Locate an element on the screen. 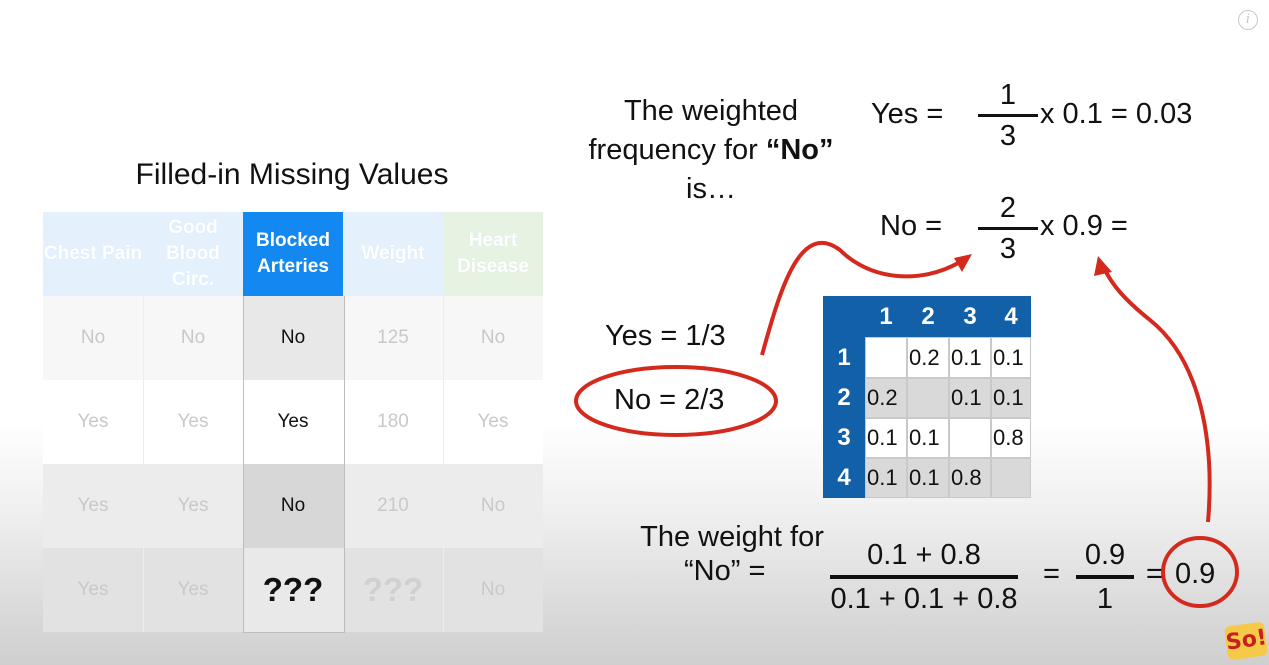  weight-label-line: “No” = is located at coordinates (725, 571).